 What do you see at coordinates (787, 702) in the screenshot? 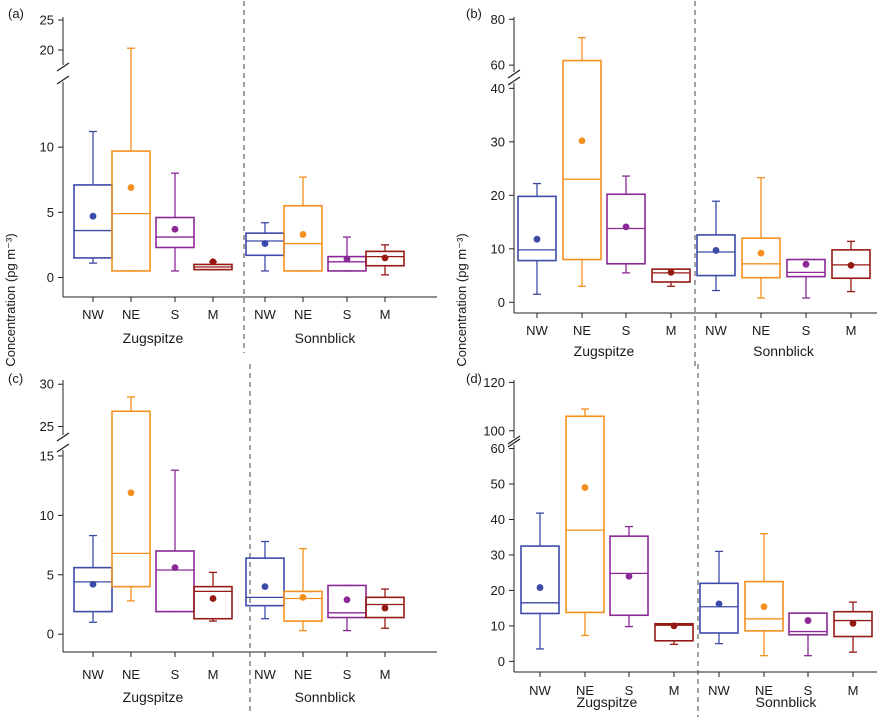
I see `group-label: Sonnblick` at bounding box center [787, 702].